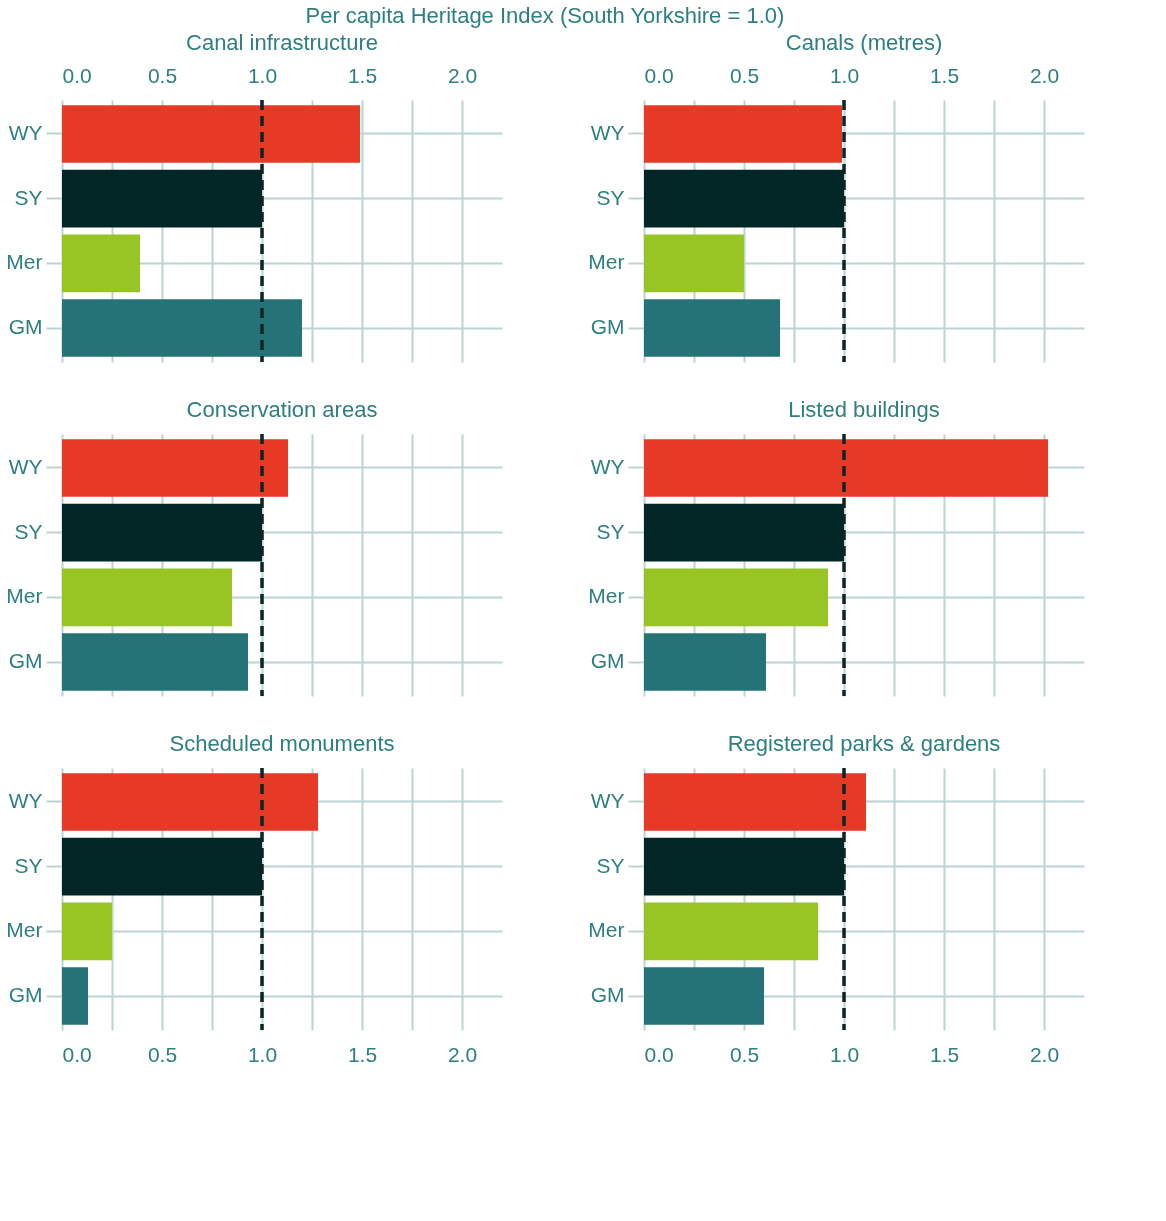  What do you see at coordinates (864, 410) in the screenshot?
I see `chart-title: Listed buildings` at bounding box center [864, 410].